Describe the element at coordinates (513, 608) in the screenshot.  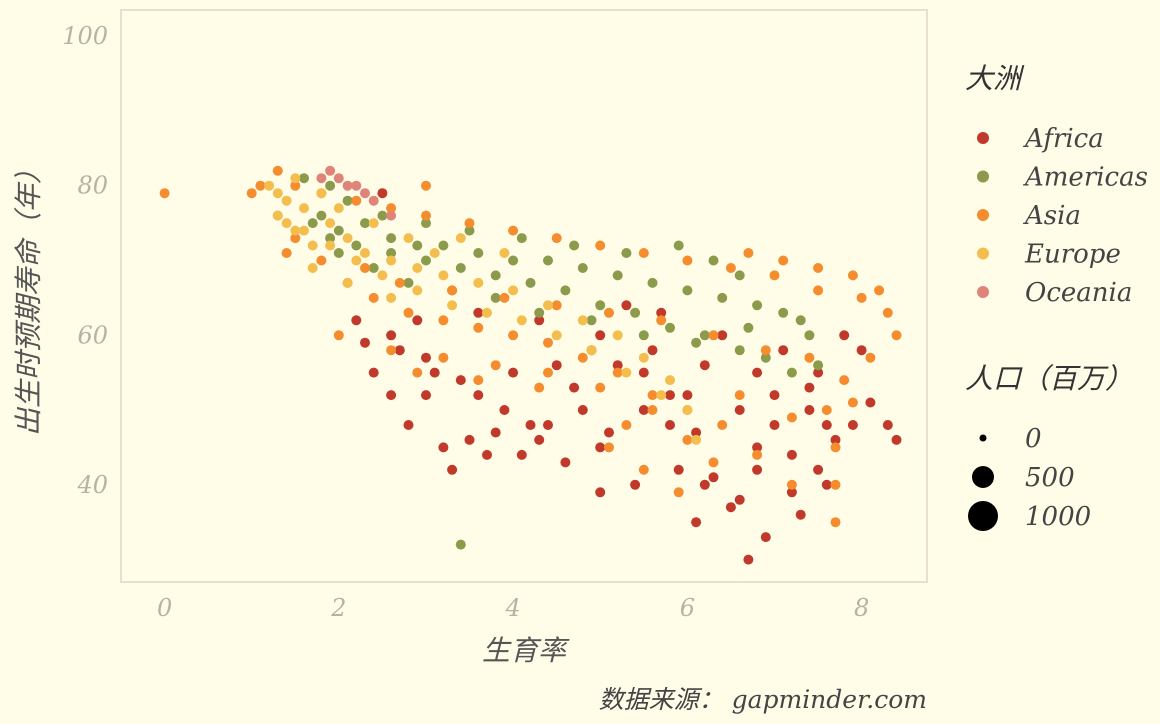
I see `x-axis-ticks: 0 2 4 6 8` at that location.